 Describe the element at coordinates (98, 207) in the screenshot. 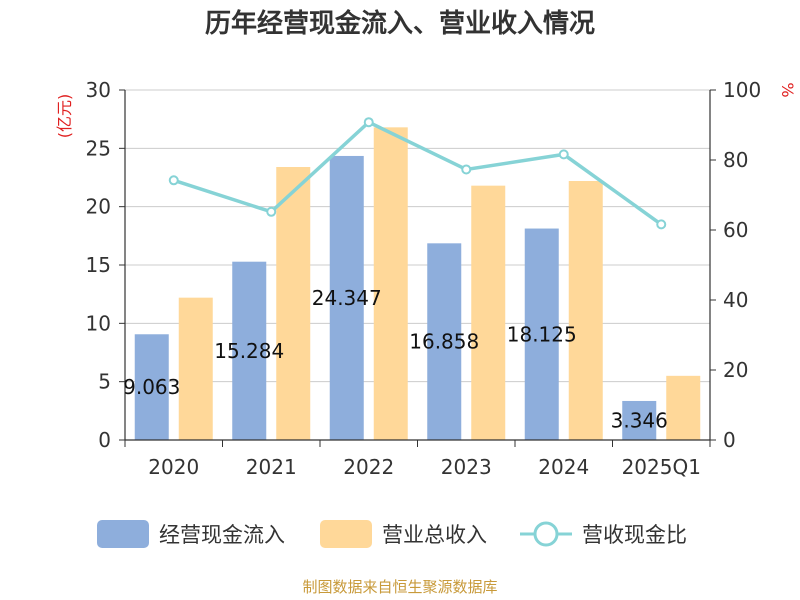

I see `left-tick-label: 20` at that location.